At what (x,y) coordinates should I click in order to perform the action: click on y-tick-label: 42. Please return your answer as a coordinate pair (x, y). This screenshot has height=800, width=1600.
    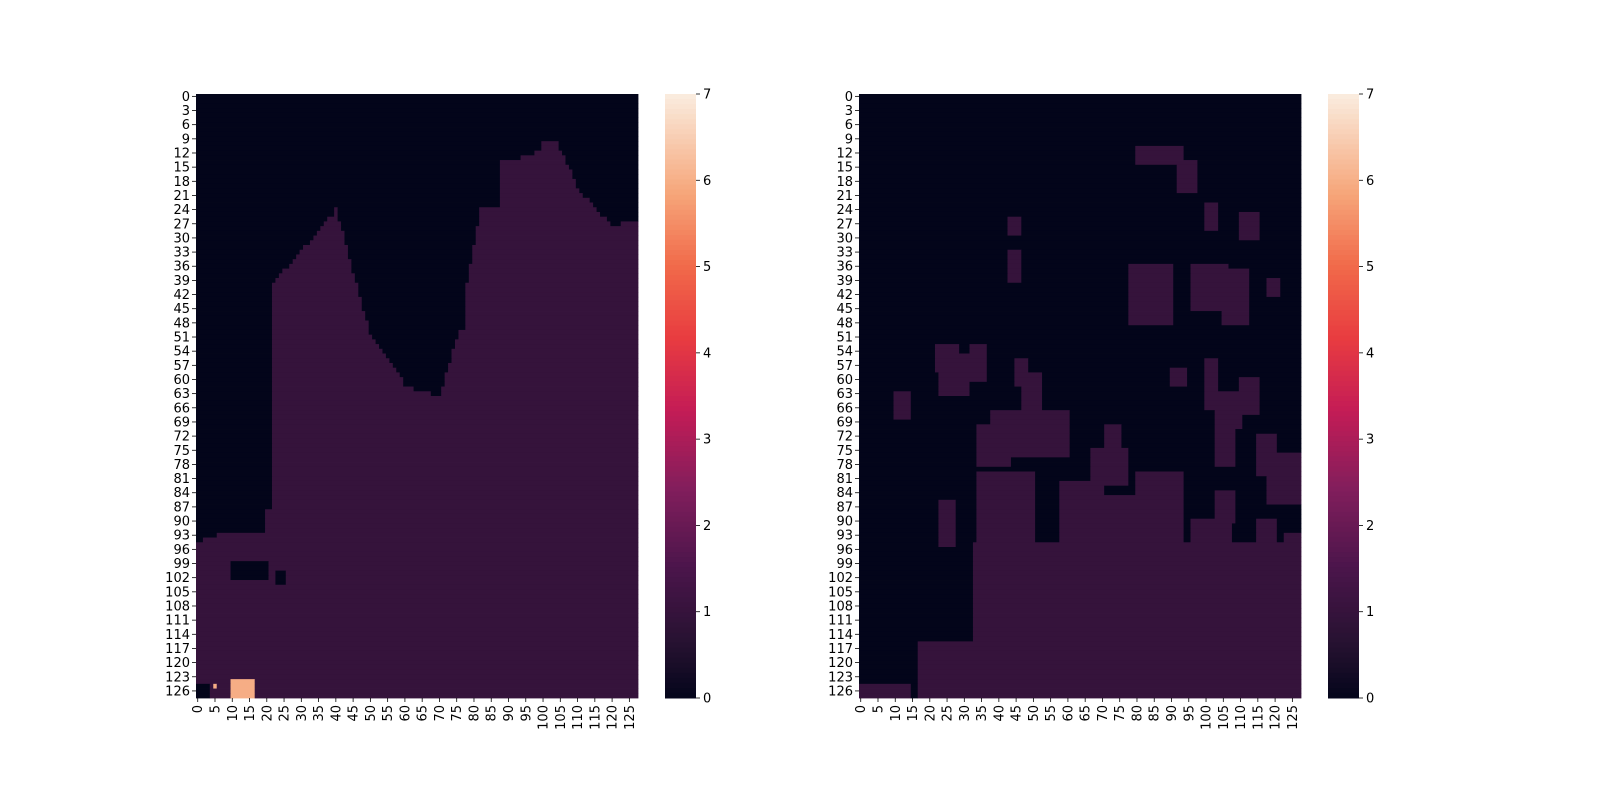
    Looking at the image, I should click on (181, 295).